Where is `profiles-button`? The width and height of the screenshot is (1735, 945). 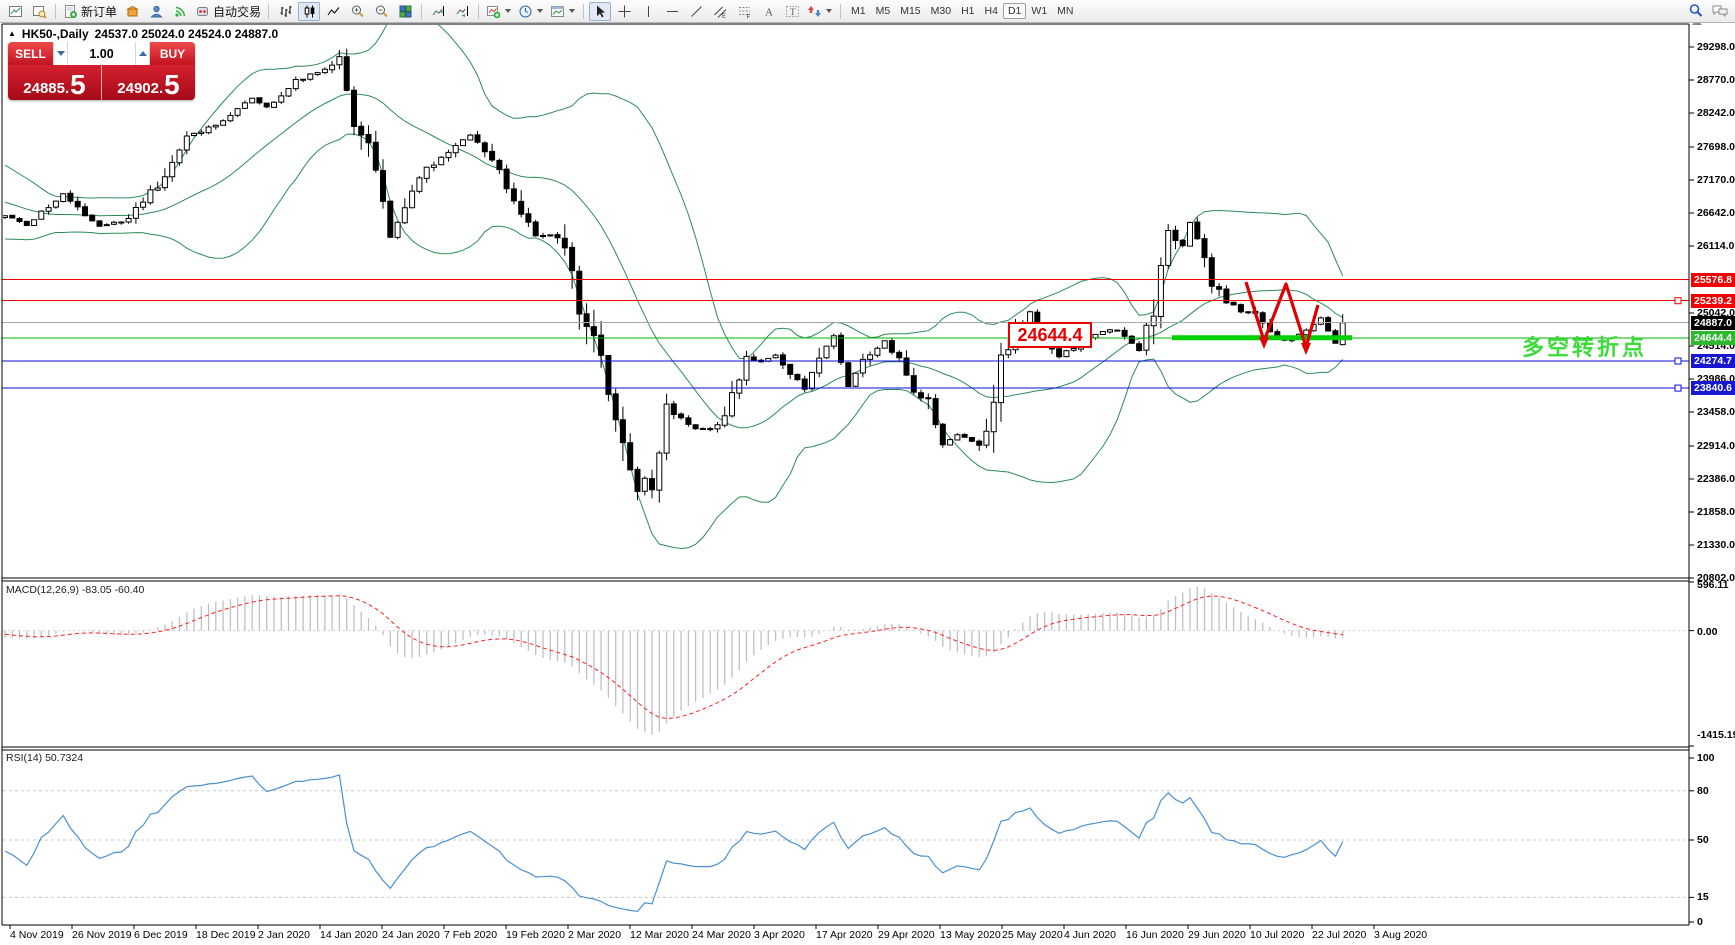 profiles-button is located at coordinates (39, 11).